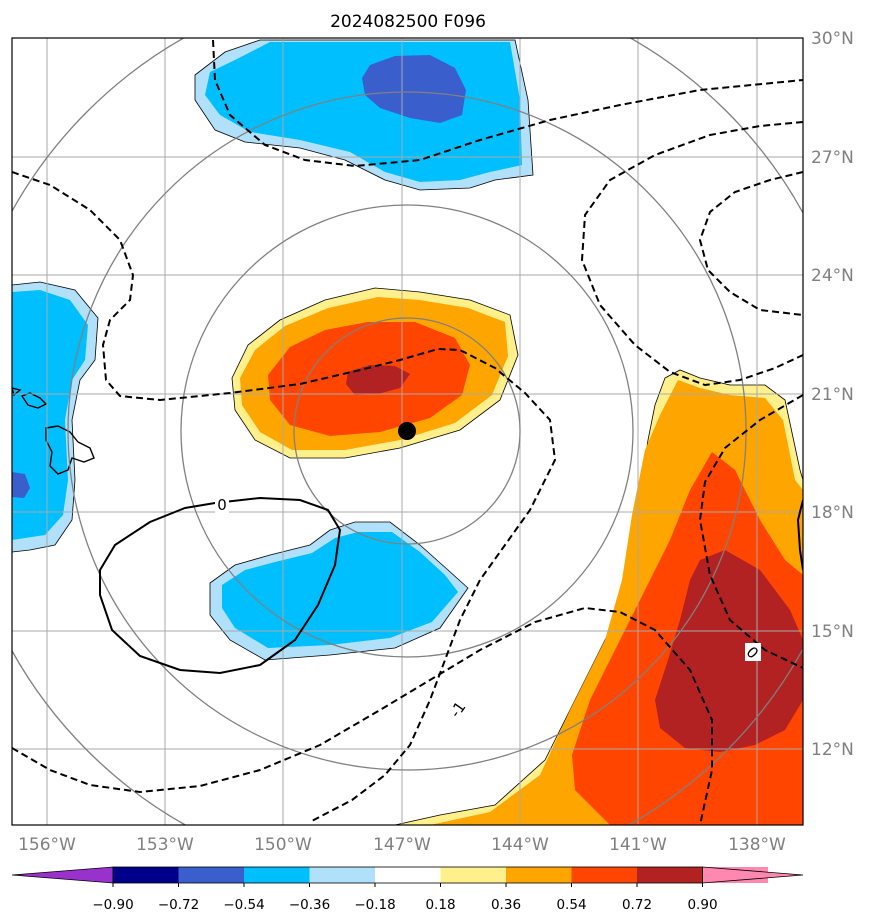  What do you see at coordinates (832, 39) in the screenshot?
I see `lat-label-30n: 30°N` at bounding box center [832, 39].